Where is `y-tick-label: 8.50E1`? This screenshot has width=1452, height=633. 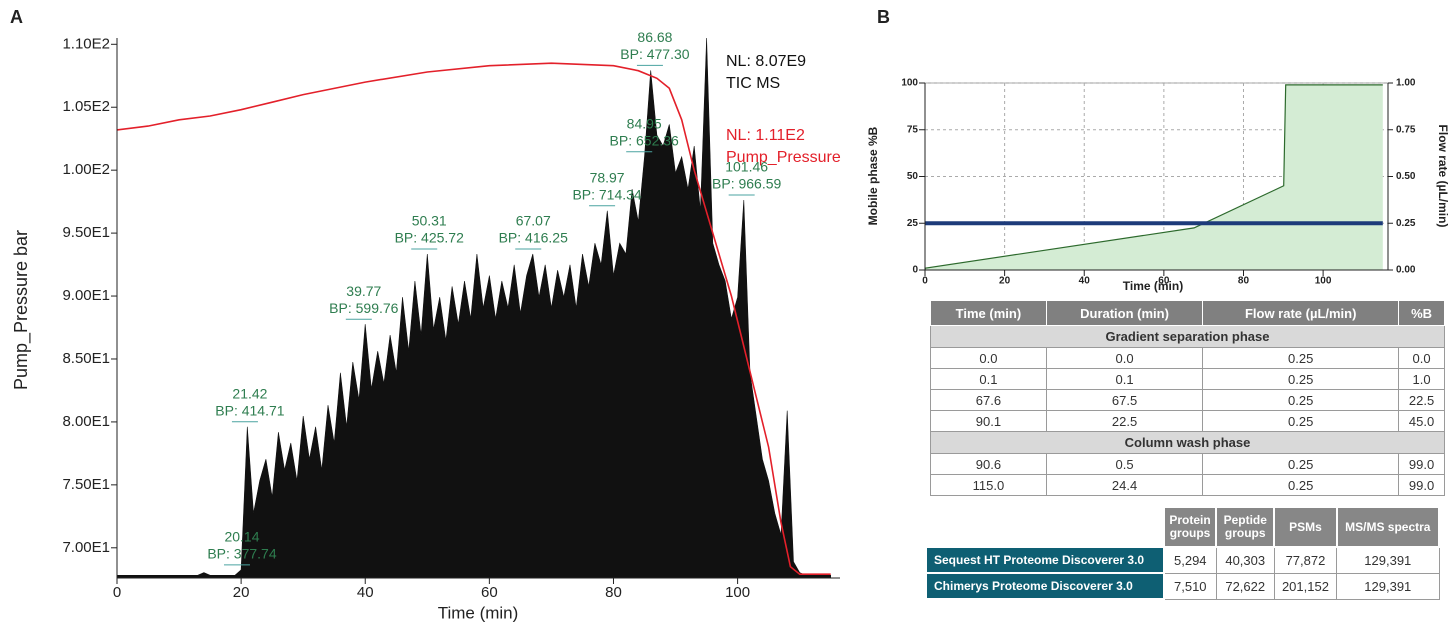
y-tick-label: 8.50E1 is located at coordinates (86, 358).